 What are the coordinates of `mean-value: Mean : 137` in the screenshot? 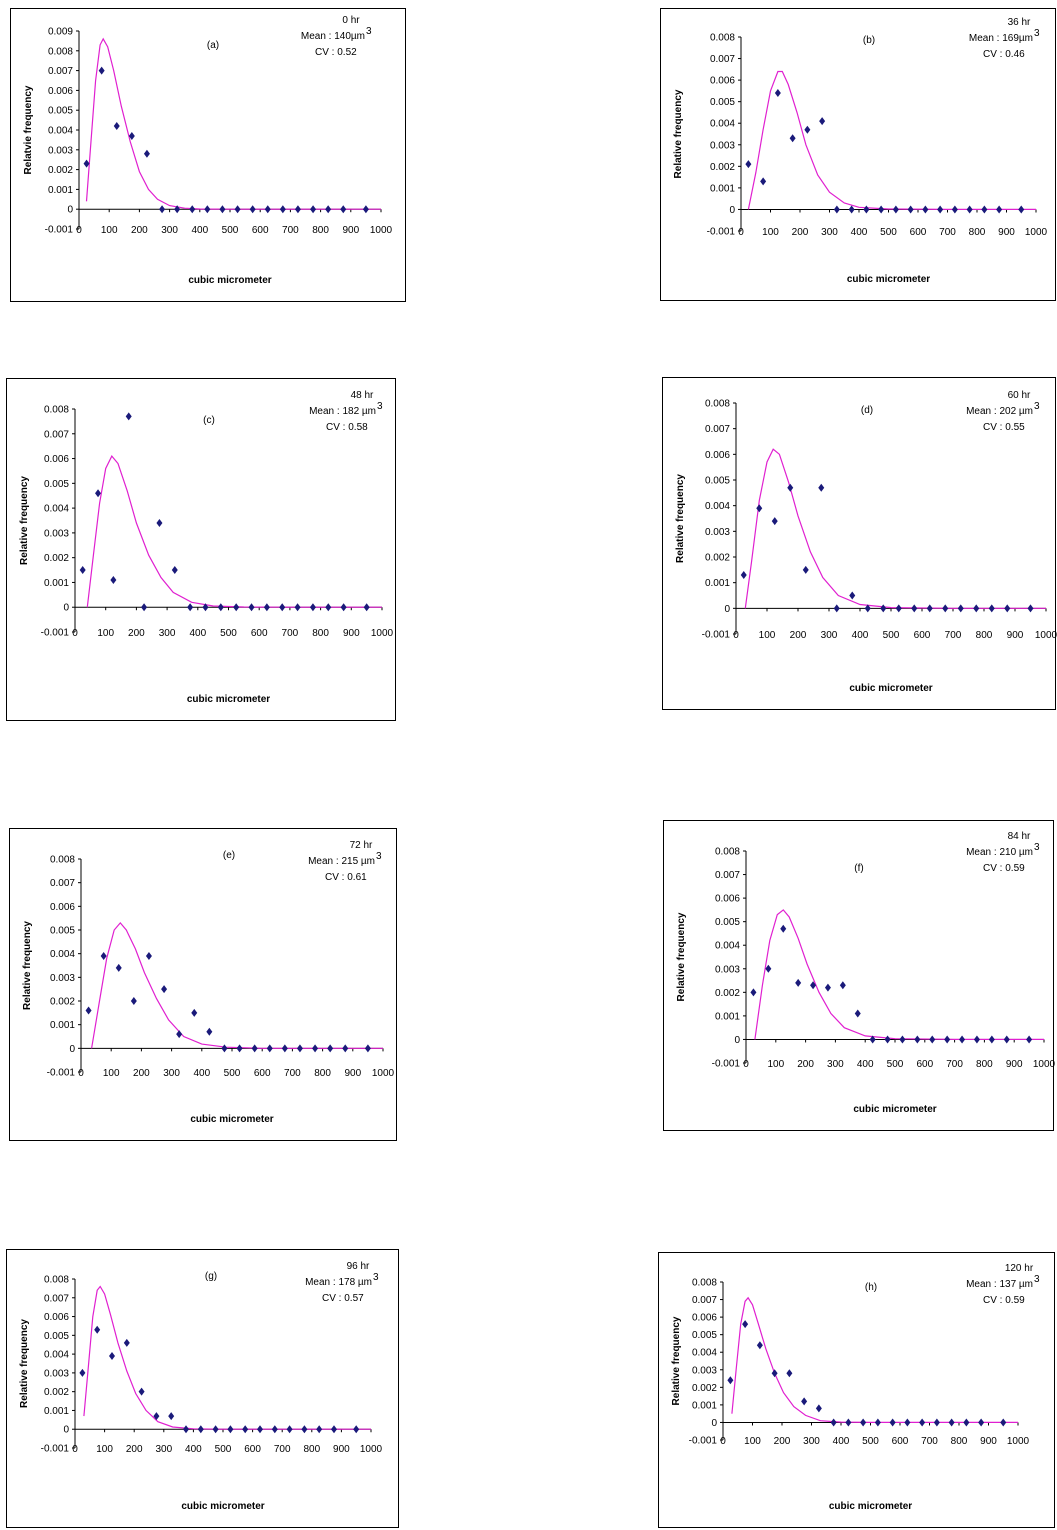 It's located at (992, 1284).